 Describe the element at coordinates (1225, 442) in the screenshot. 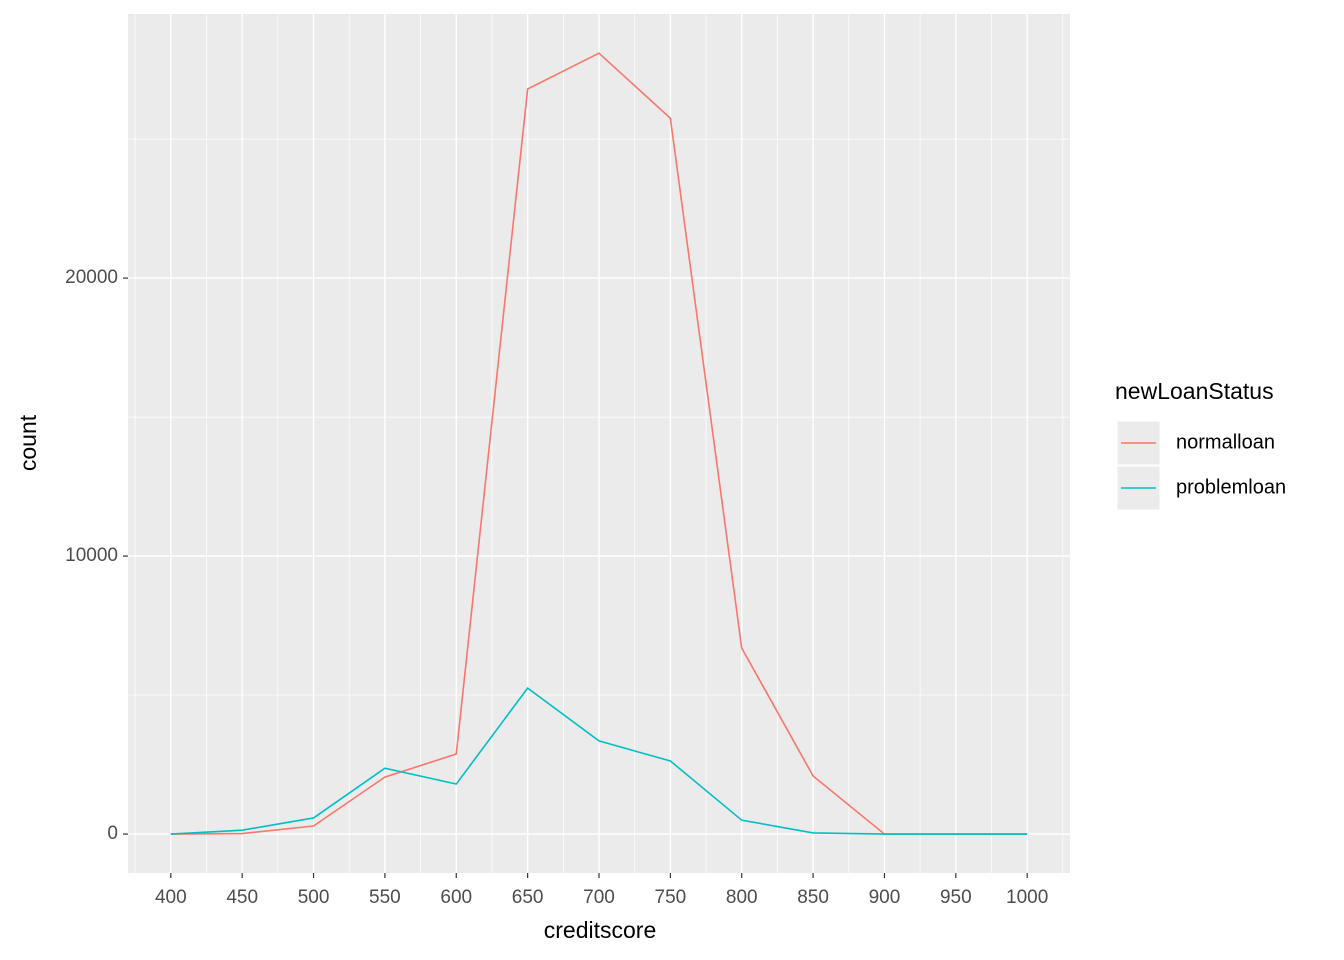

I see `legend-label: normalloan` at that location.